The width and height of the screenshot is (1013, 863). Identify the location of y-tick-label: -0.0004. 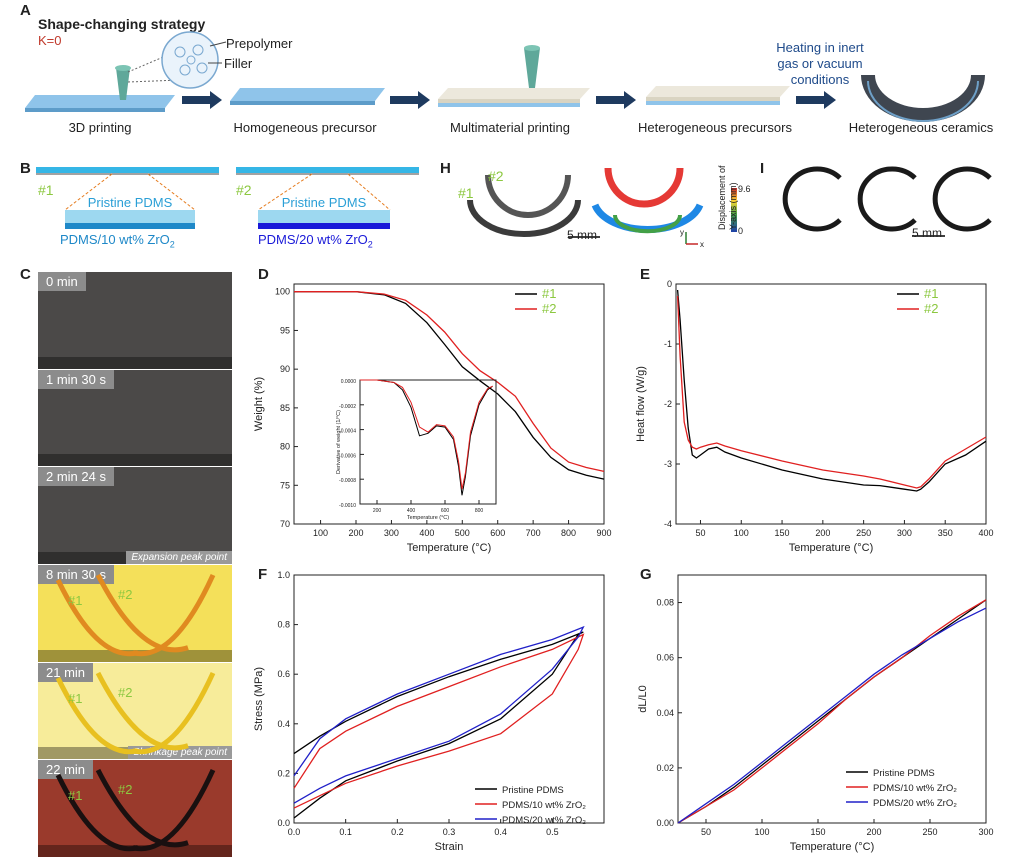
(347, 432).